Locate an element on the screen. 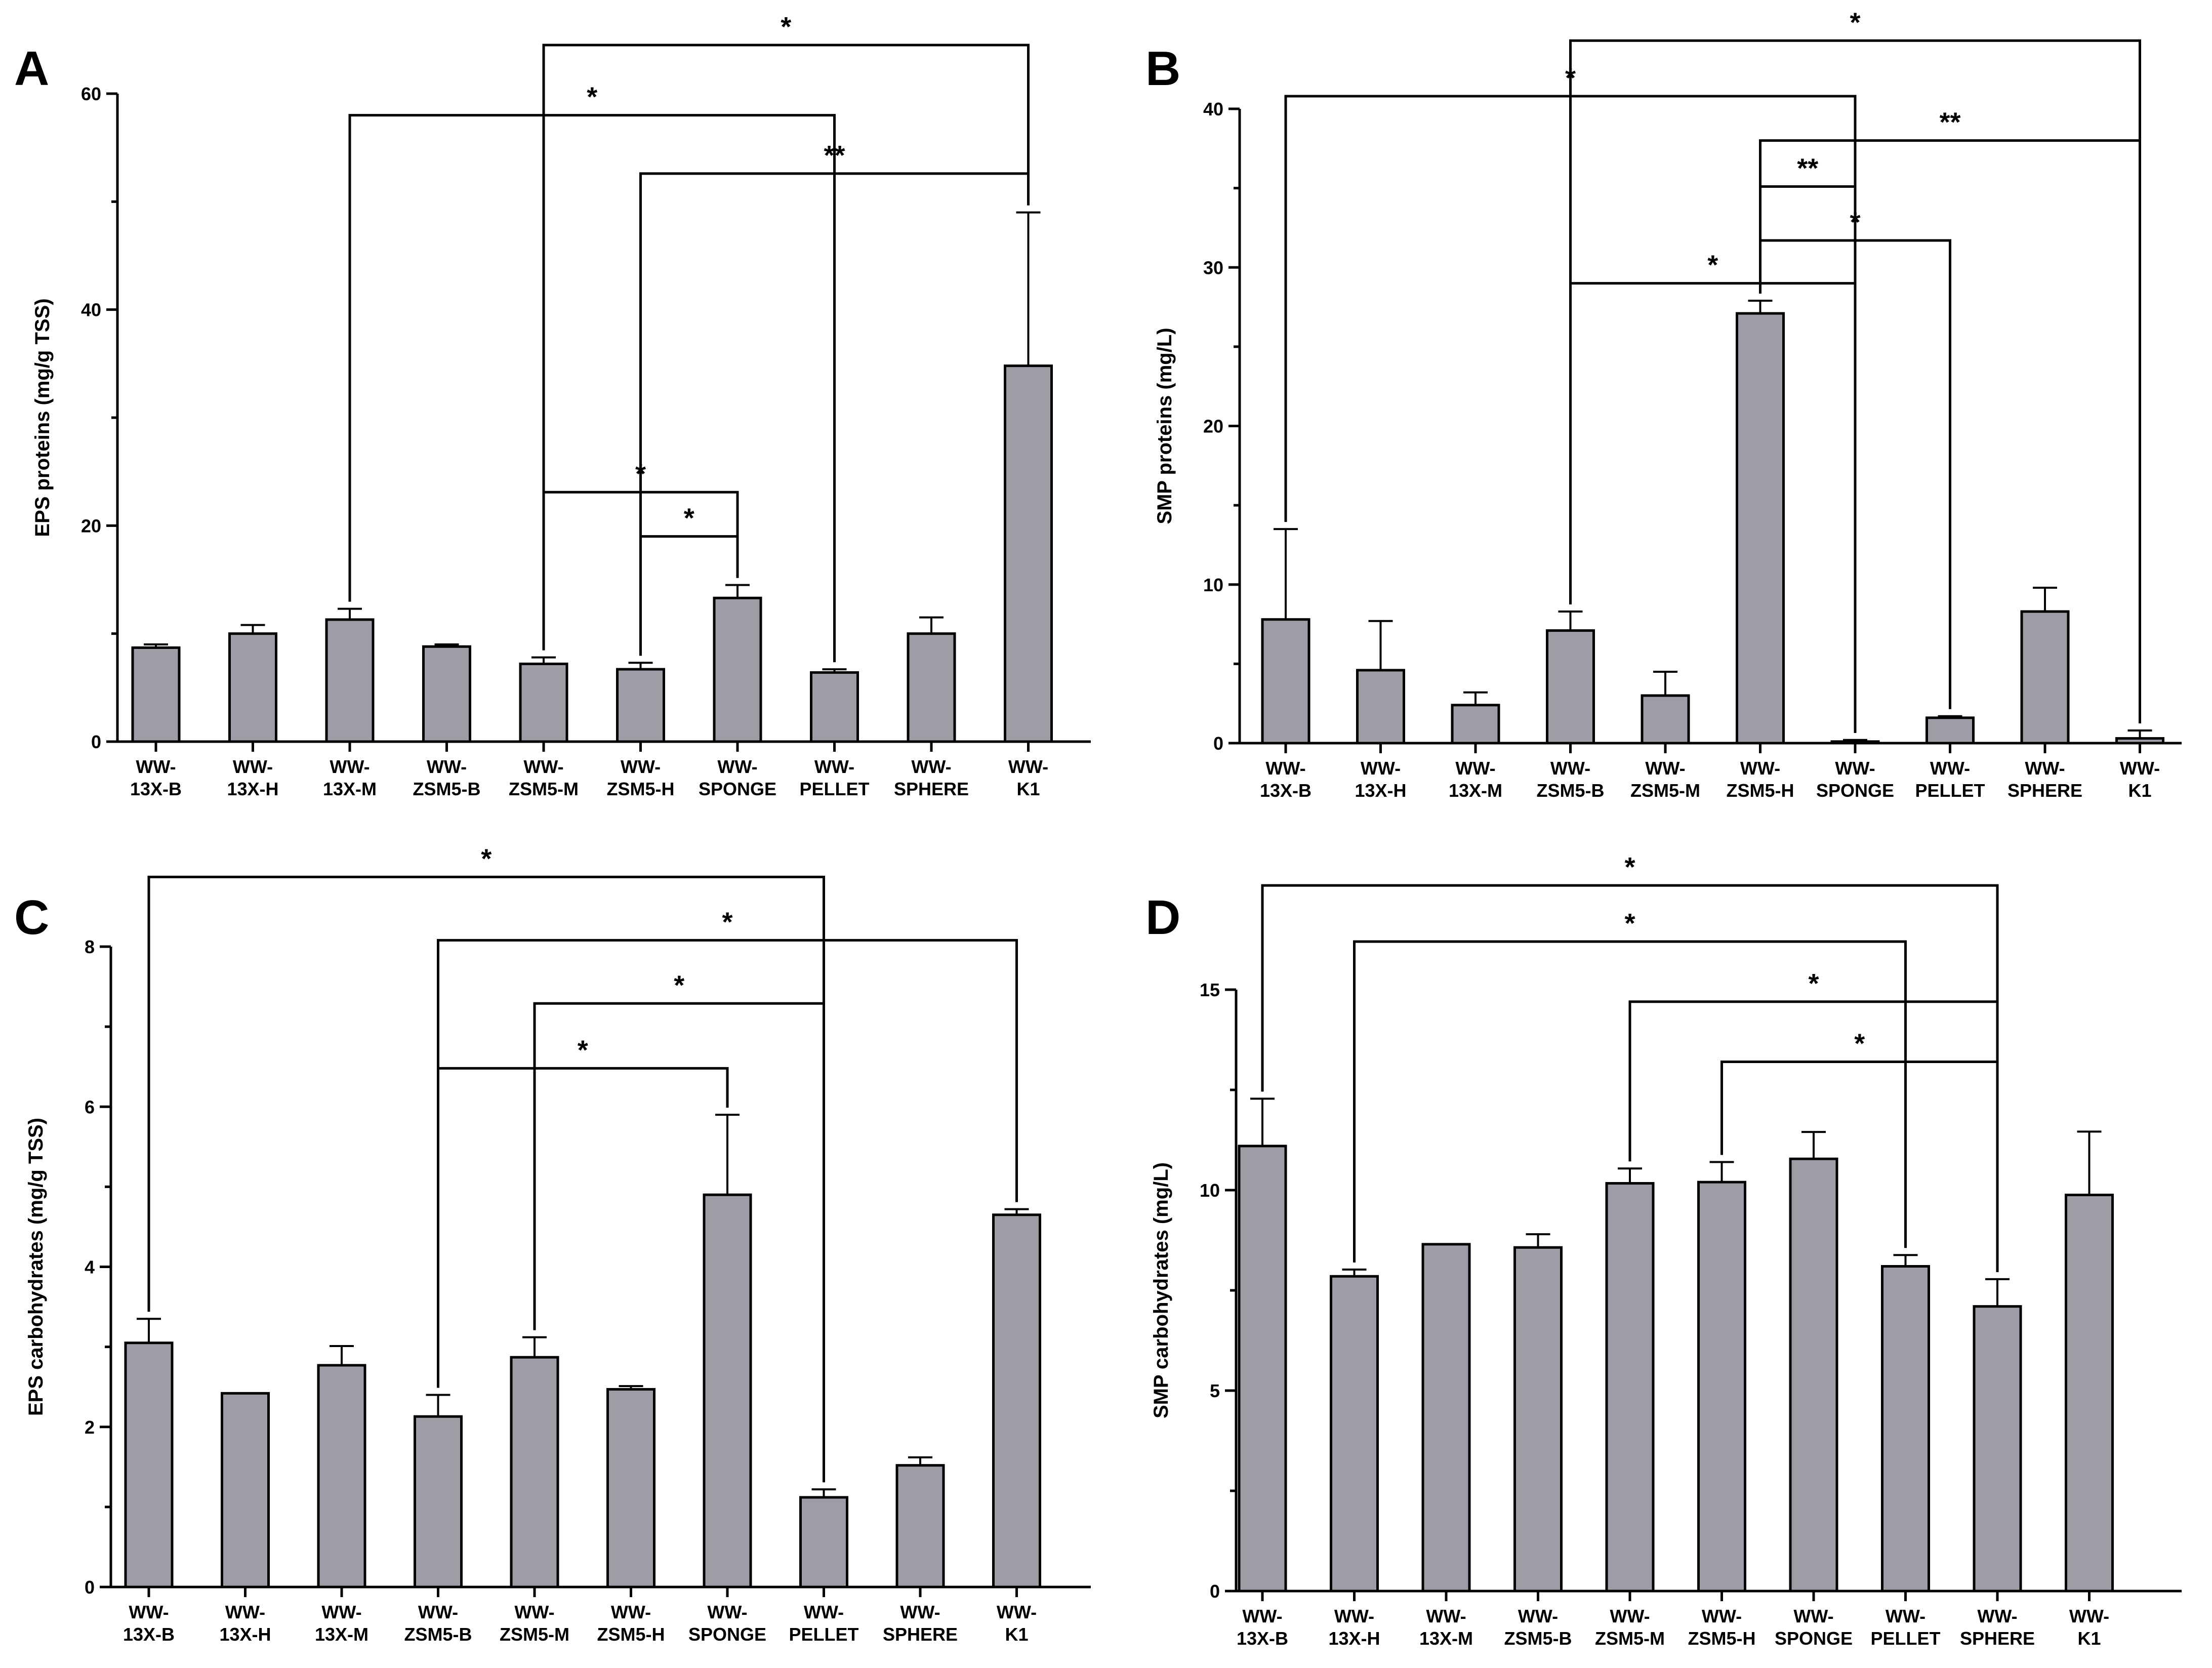 The image size is (2212, 1668). y-tick-label: 6 is located at coordinates (90, 1106).